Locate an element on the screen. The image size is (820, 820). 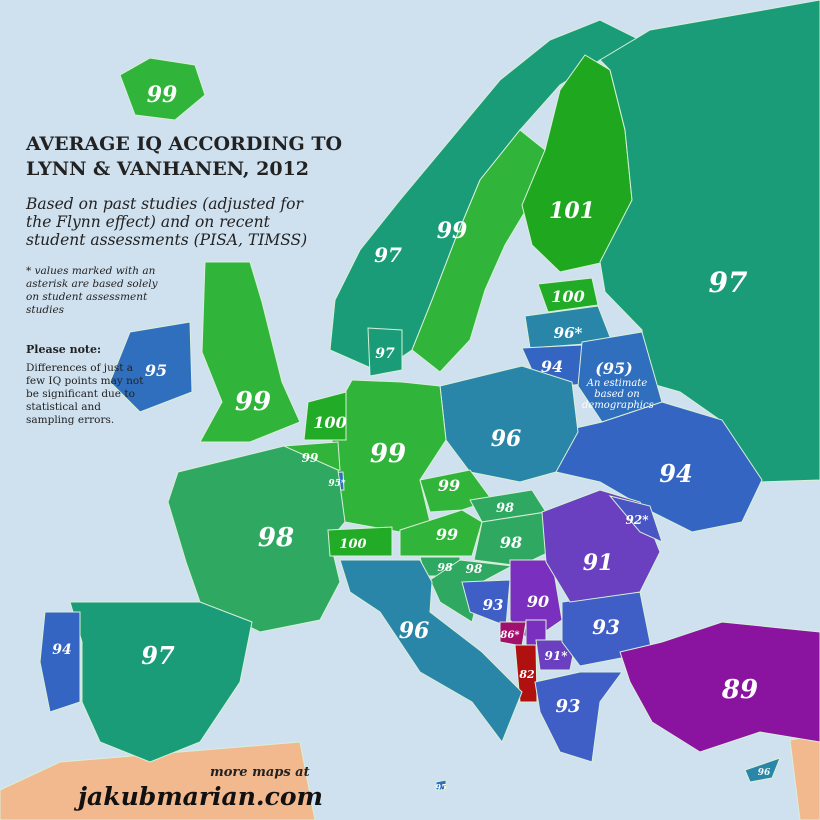
country-hungary is located at coordinates (518, 539).